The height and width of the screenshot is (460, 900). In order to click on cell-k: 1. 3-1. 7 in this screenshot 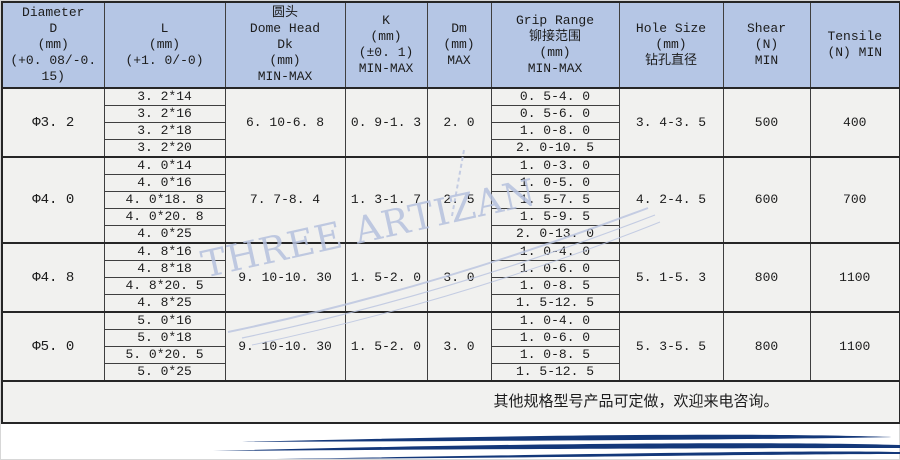, I will do `click(386, 200)`.